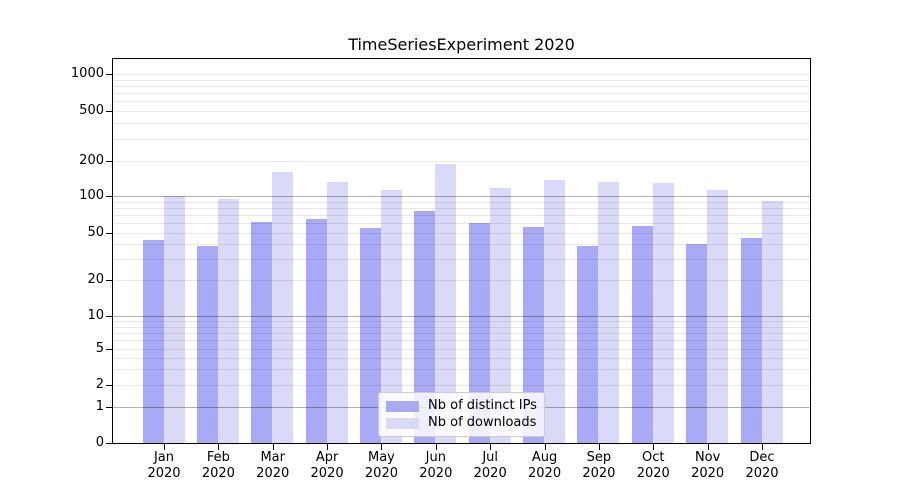 The width and height of the screenshot is (900, 500). I want to click on legend-label-ips: Nb of distinct IPs, so click(482, 405).